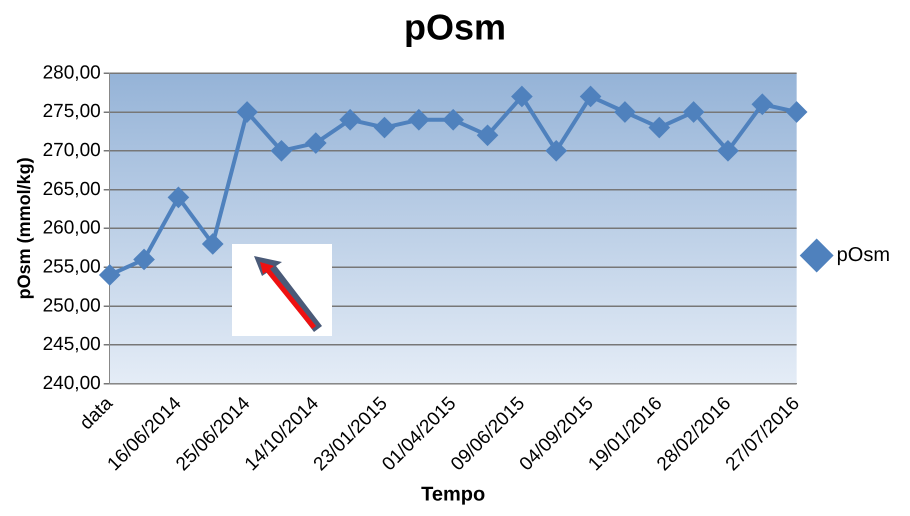 The width and height of the screenshot is (910, 516). I want to click on y-tick-label: 280,00, so click(71, 73).